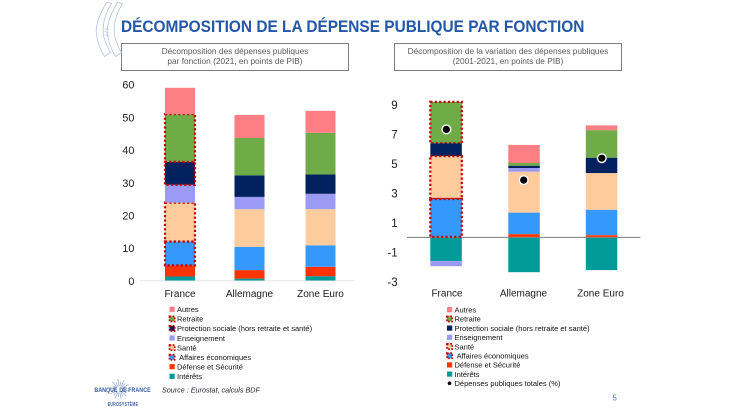 This screenshot has height=410, width=730. I want to click on svg-text: 60, so click(128, 86).